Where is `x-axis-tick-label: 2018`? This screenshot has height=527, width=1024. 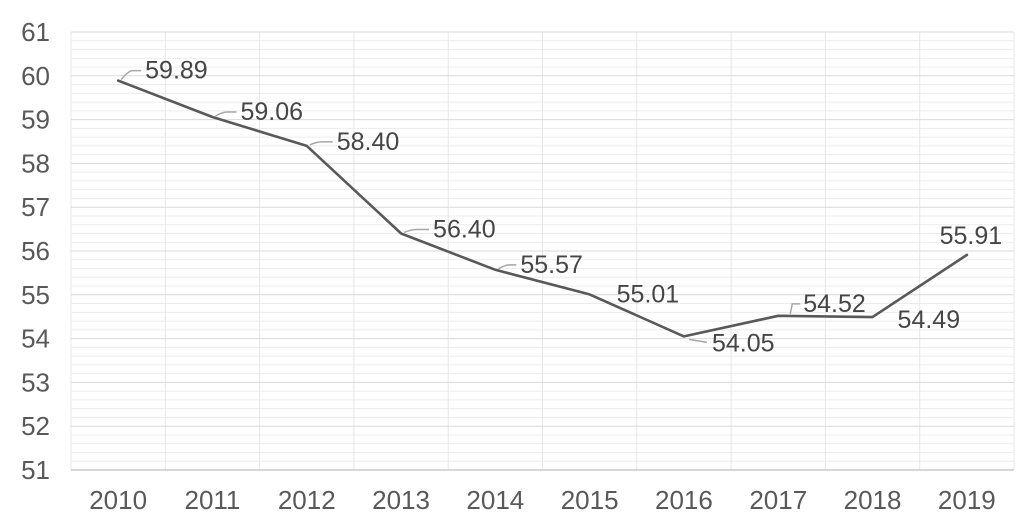
x-axis-tick-label: 2018 is located at coordinates (873, 500).